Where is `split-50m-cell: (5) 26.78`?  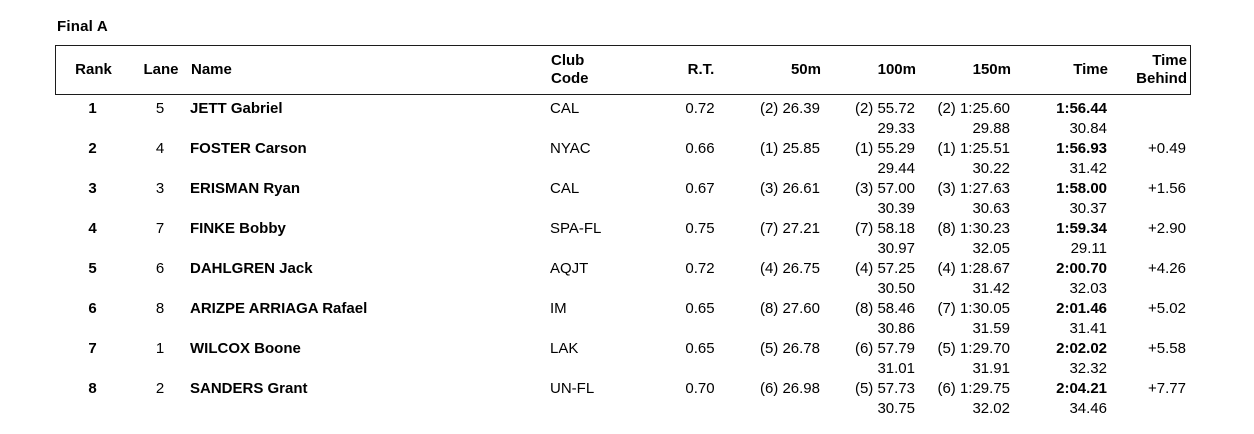
split-50m-cell: (5) 26.78 is located at coordinates (789, 348).